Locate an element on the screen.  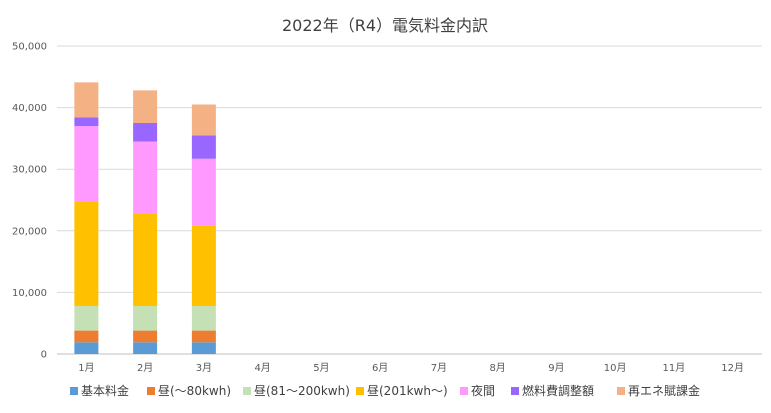
y-axis-labels: 0 10,000 20,000 30,000 40,000 50,000 is located at coordinates (29, 201).